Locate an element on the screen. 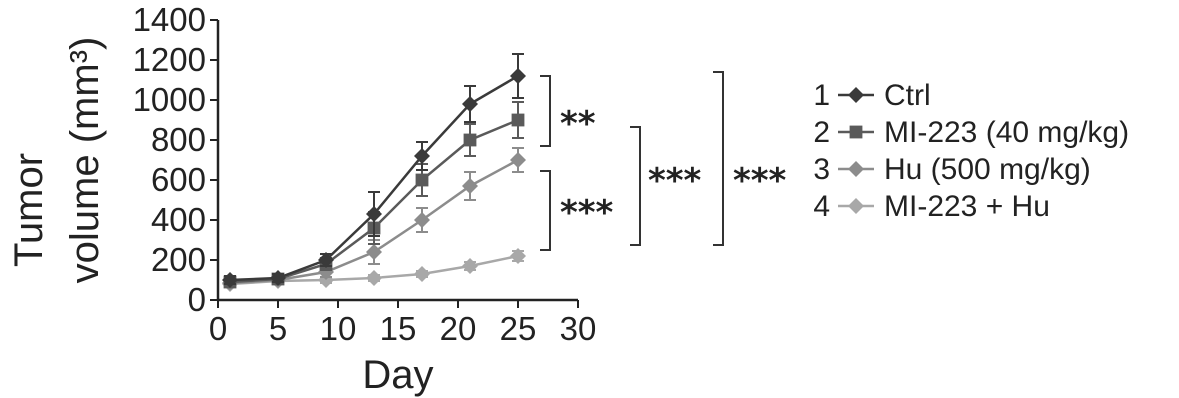 Image resolution: width=1179 pixels, height=398 pixels. legend-label: MI-223 + Hu is located at coordinates (967, 206).